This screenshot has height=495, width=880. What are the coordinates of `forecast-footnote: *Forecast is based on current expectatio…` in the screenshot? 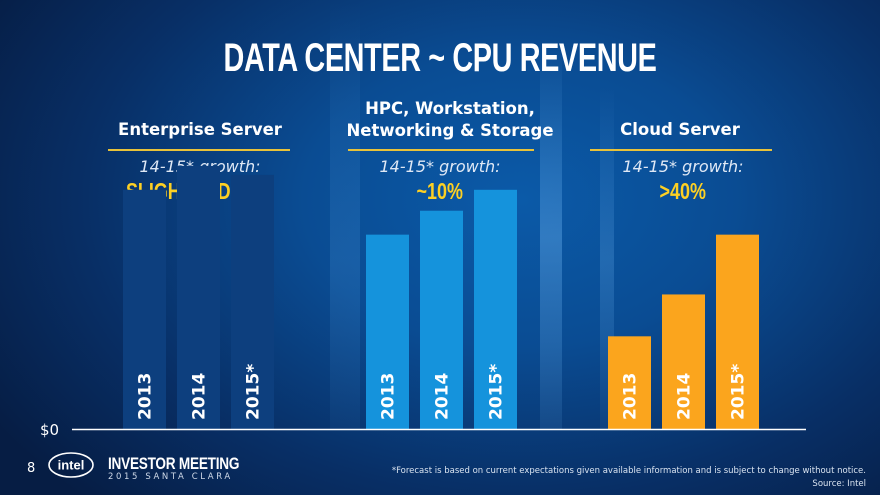 It's located at (628, 471).